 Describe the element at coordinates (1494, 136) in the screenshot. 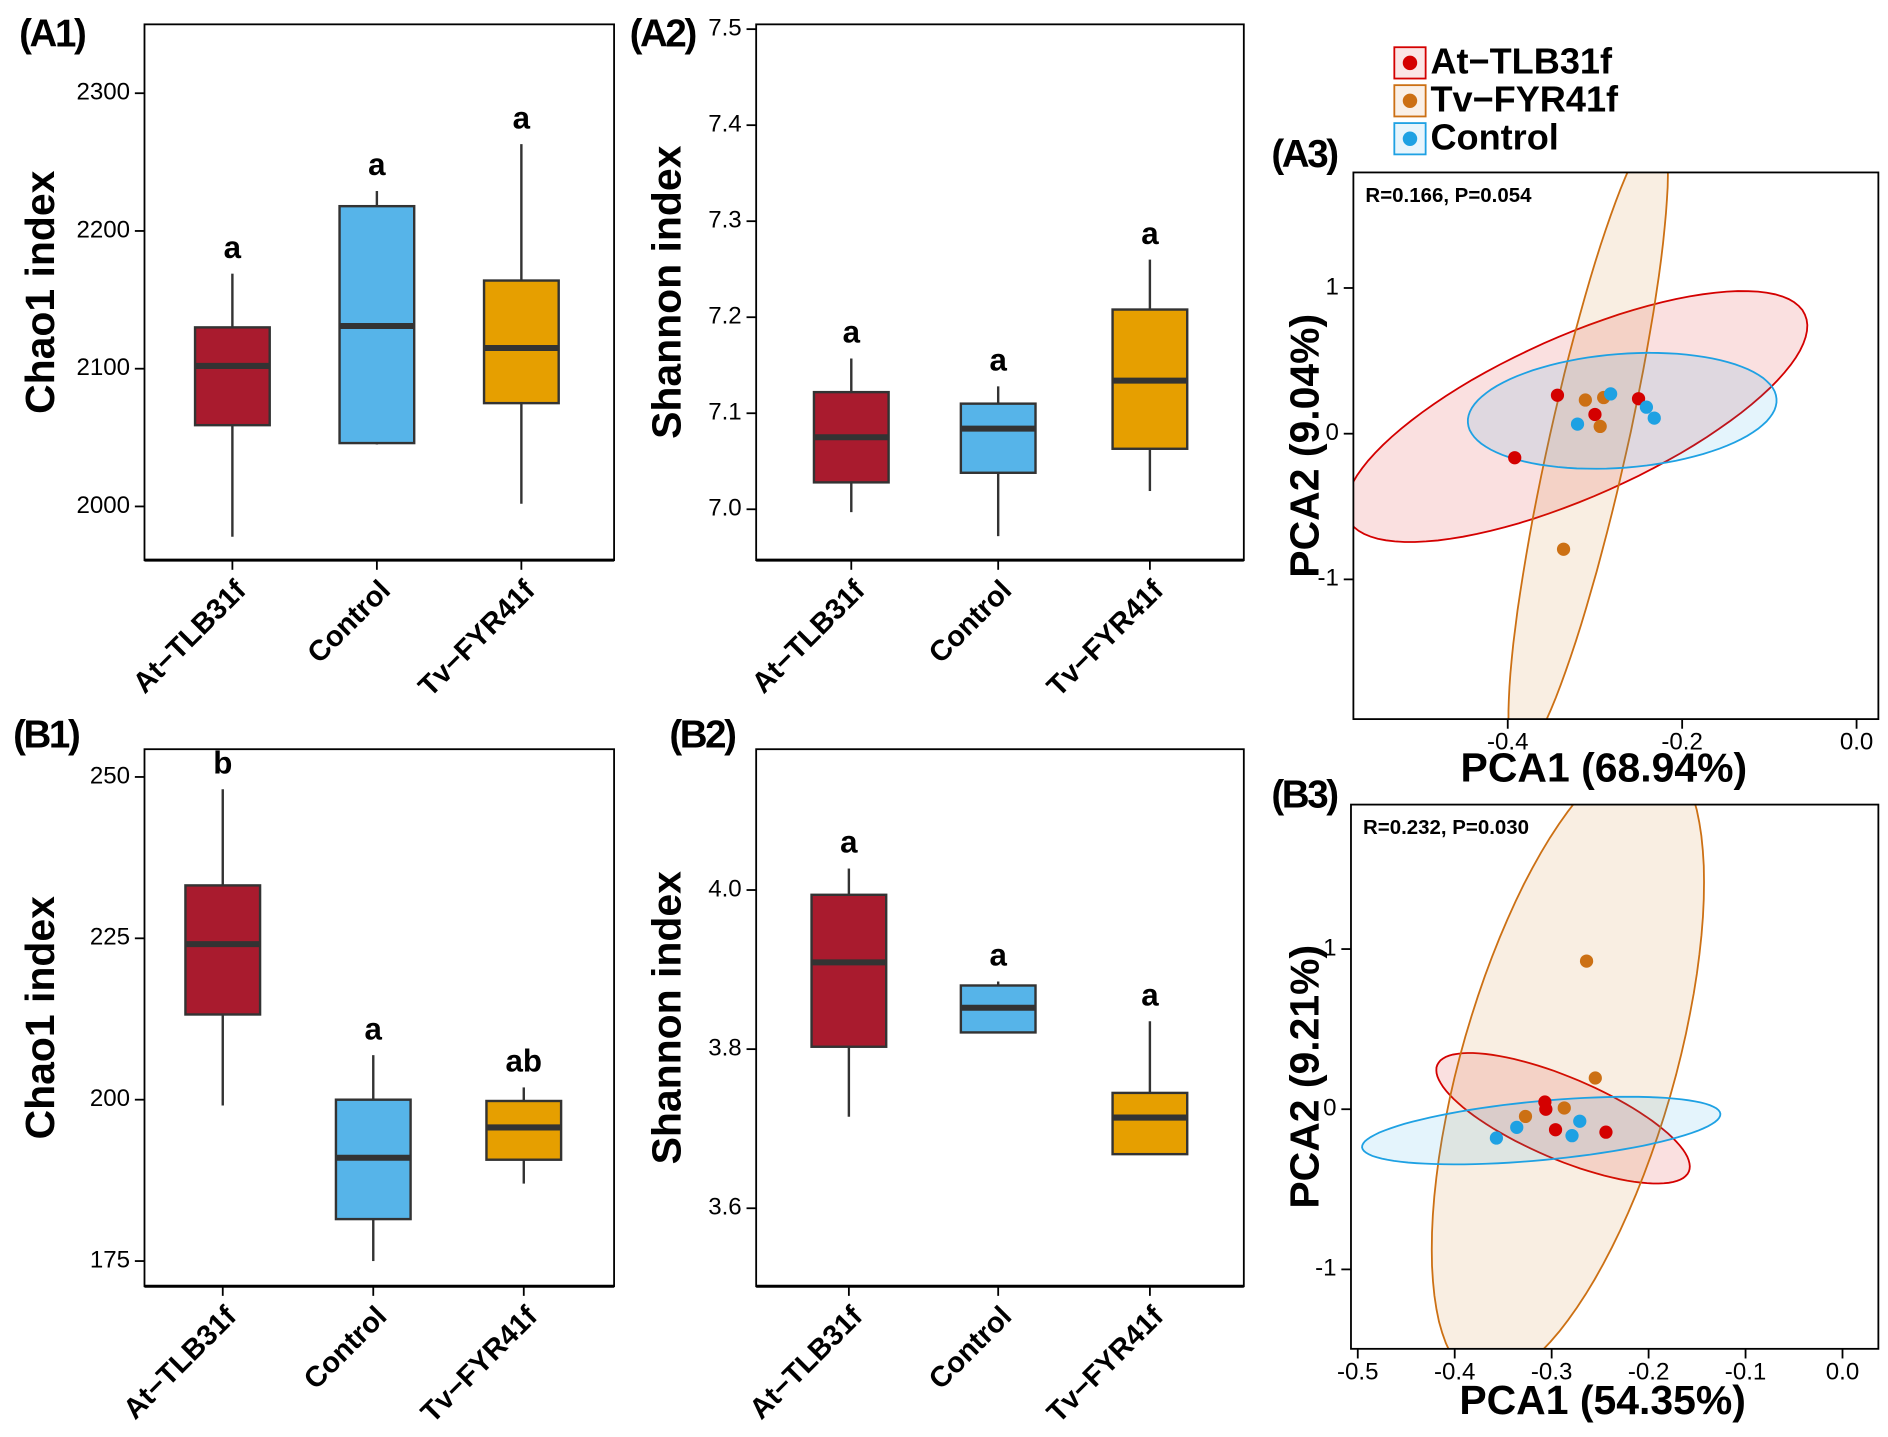

I see `legend-label: Control` at that location.